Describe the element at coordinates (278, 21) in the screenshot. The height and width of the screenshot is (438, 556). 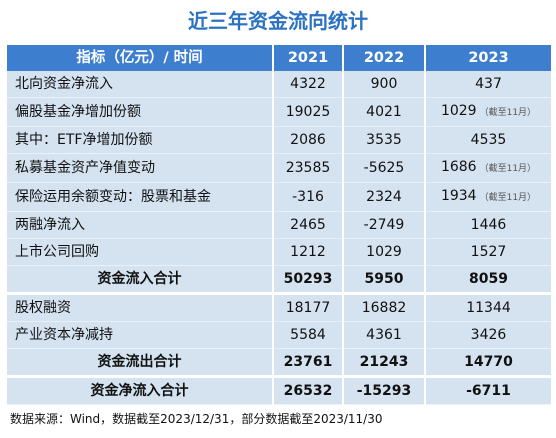
I see `page-title: 近三年资金流向统计` at that location.